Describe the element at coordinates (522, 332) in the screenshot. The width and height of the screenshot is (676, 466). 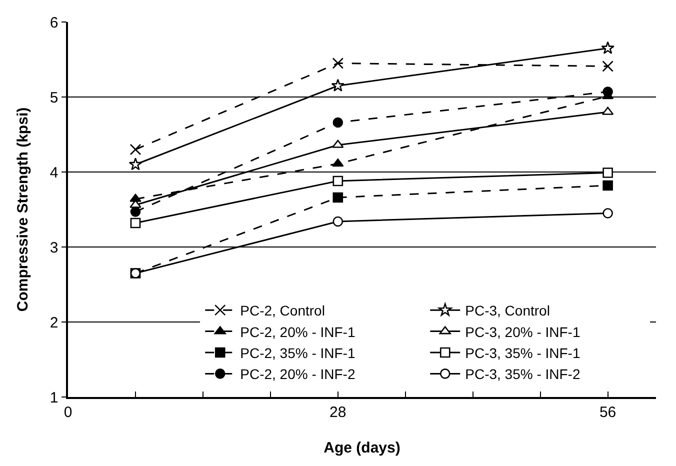
I see `legend-label: PC-3, 20% - INF-1` at that location.